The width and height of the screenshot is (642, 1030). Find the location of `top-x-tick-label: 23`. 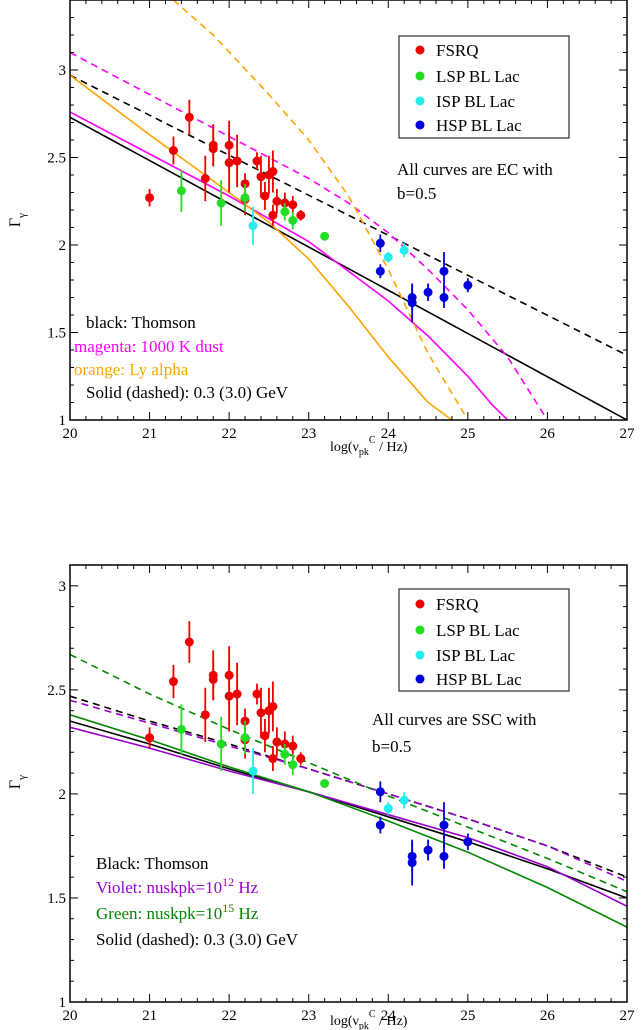

top-x-tick-label: 23 is located at coordinates (308, 434).